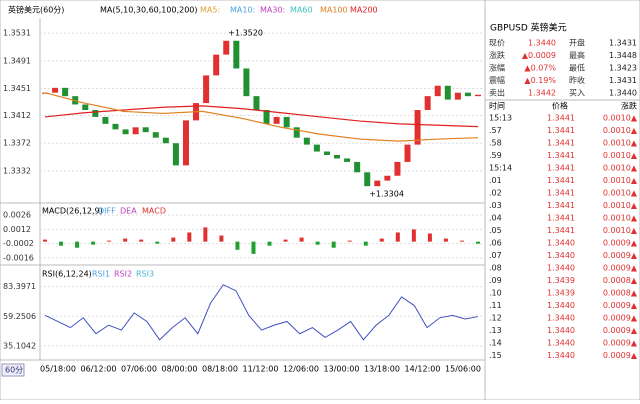  What do you see at coordinates (154, 211) in the screenshot?
I see `macd-legend: MACD` at bounding box center [154, 211].